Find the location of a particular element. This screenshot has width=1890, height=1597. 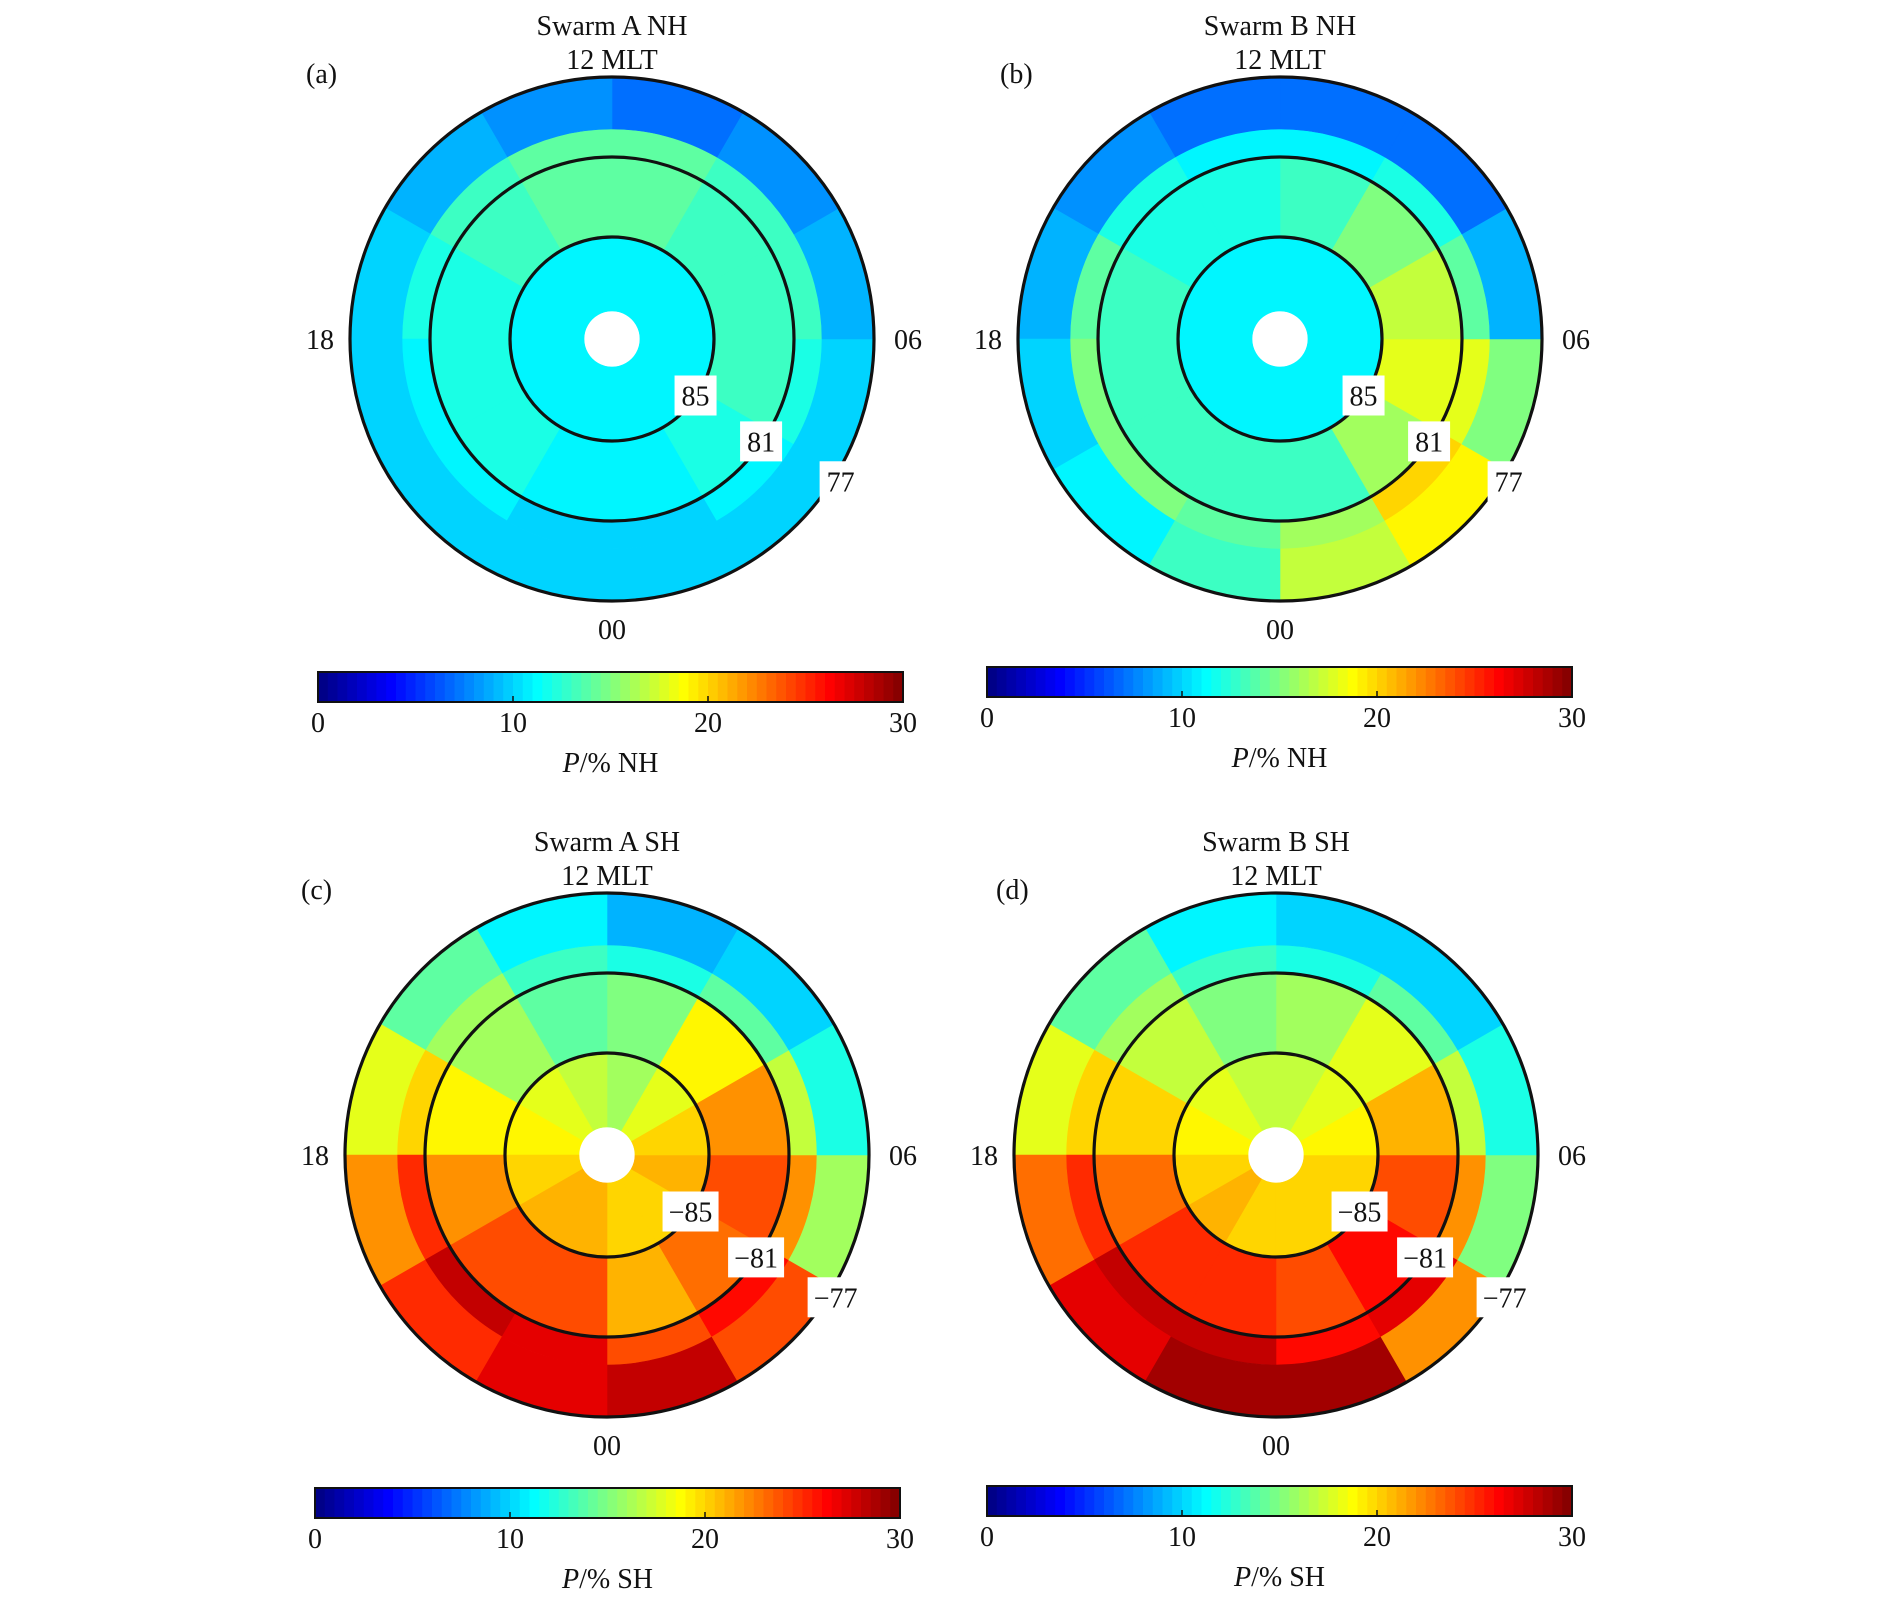

pole-marker is located at coordinates (1280, 339).